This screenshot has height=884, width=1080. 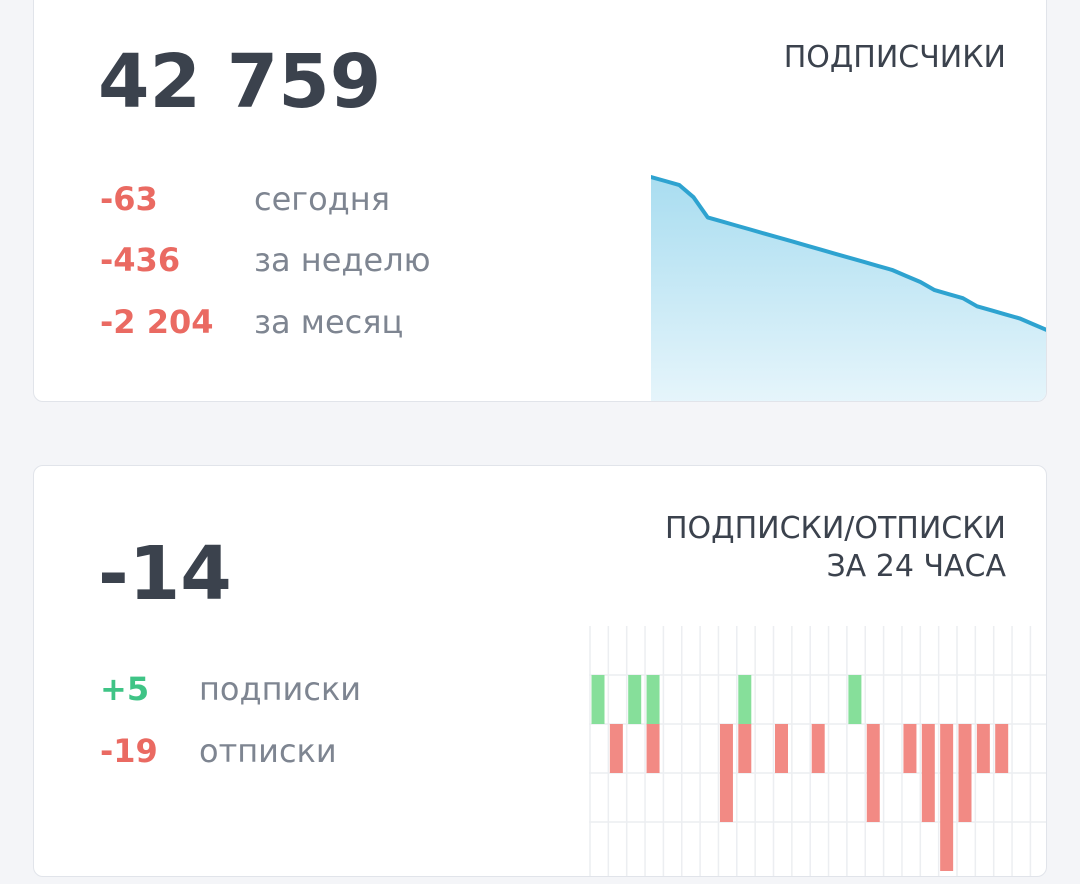 I want to click on stat-week-label: за неделю, so click(x=342, y=260).